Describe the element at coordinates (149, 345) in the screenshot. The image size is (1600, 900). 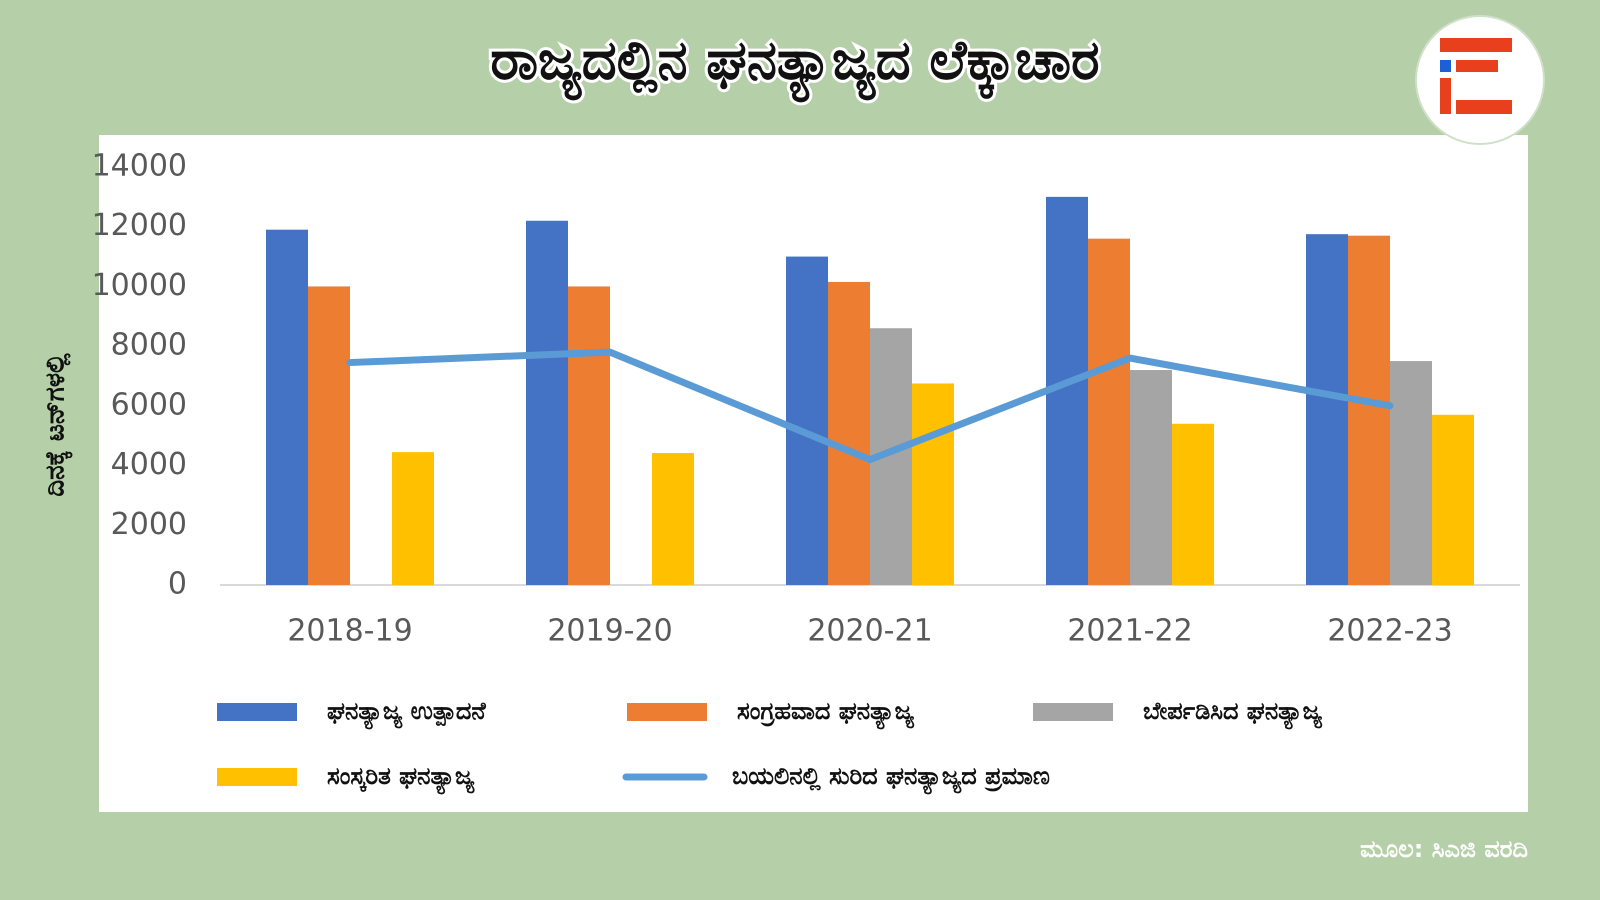
I see `y-tick-label: 8000` at that location.